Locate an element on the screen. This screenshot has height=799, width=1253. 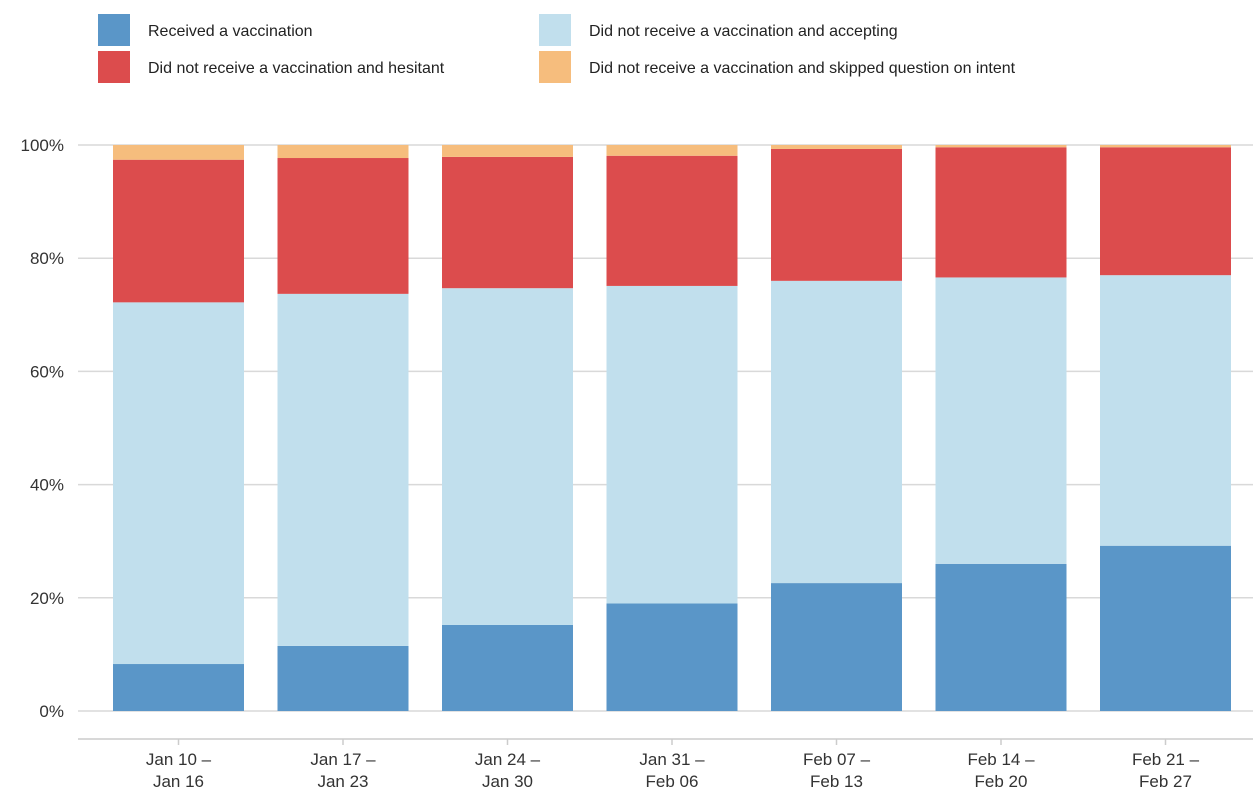
y-tick-label: 0% is located at coordinates (51, 711).